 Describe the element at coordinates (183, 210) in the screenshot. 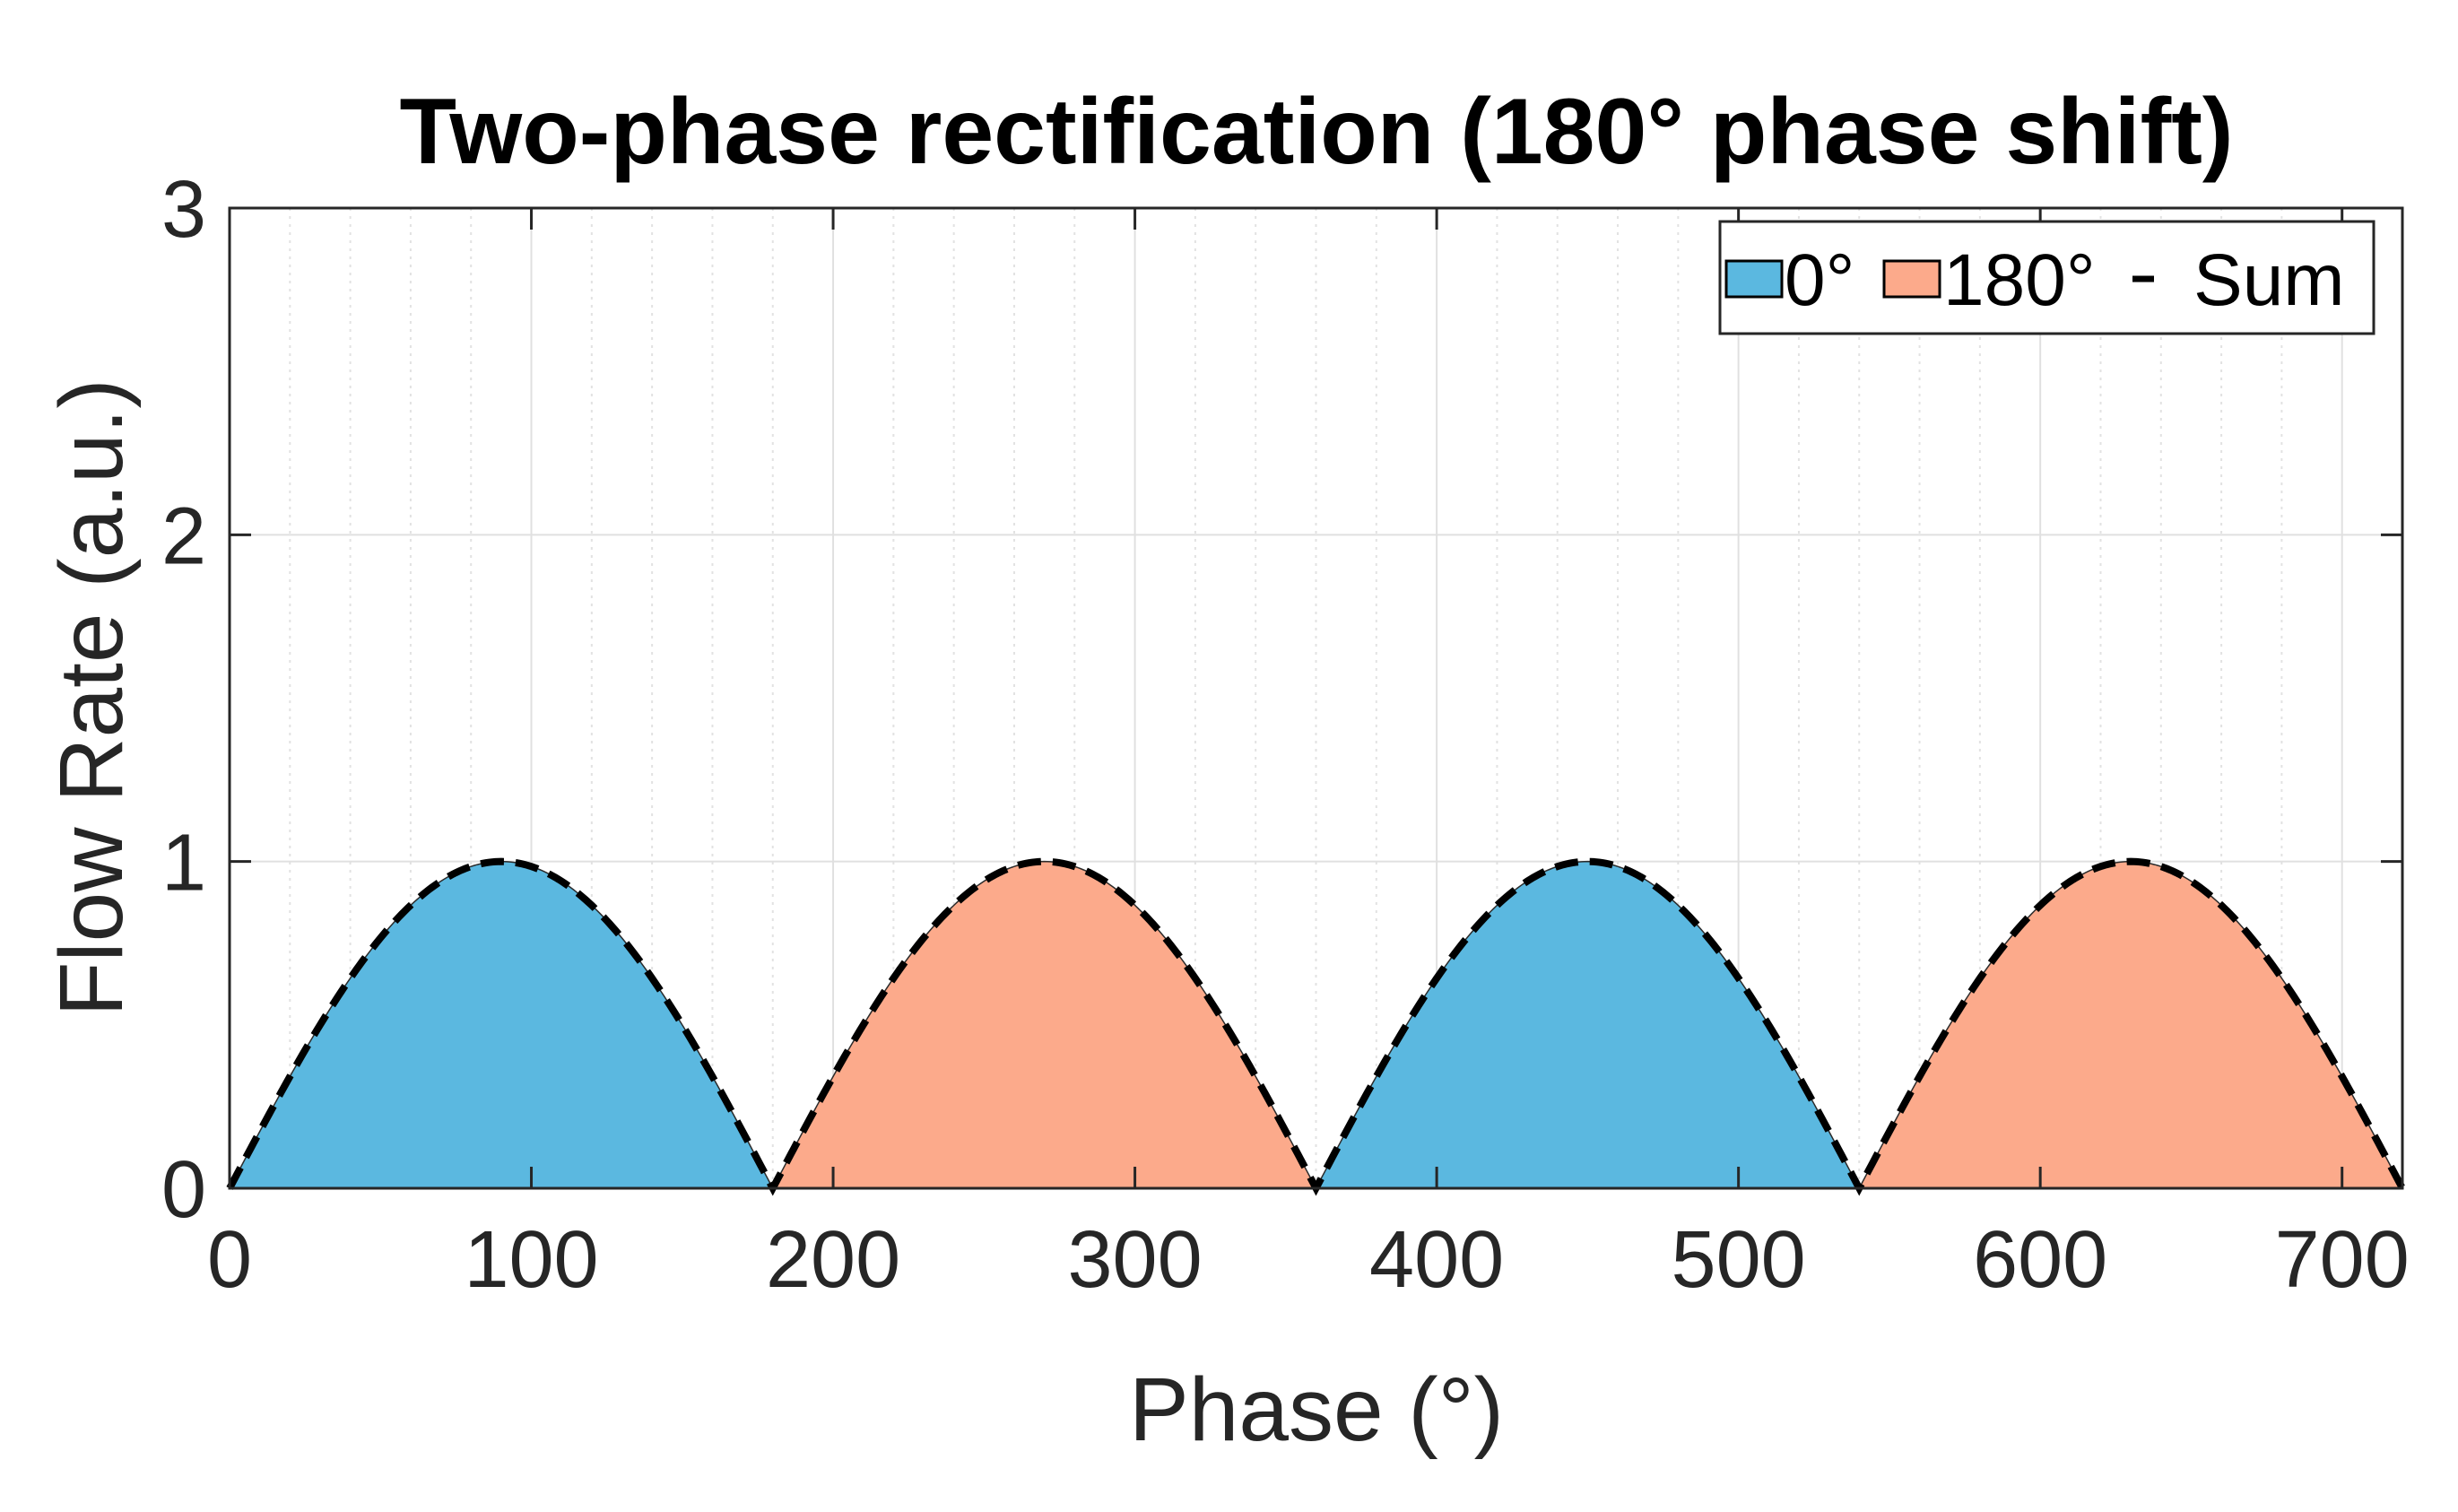

I see `y-tick-label: 3` at that location.